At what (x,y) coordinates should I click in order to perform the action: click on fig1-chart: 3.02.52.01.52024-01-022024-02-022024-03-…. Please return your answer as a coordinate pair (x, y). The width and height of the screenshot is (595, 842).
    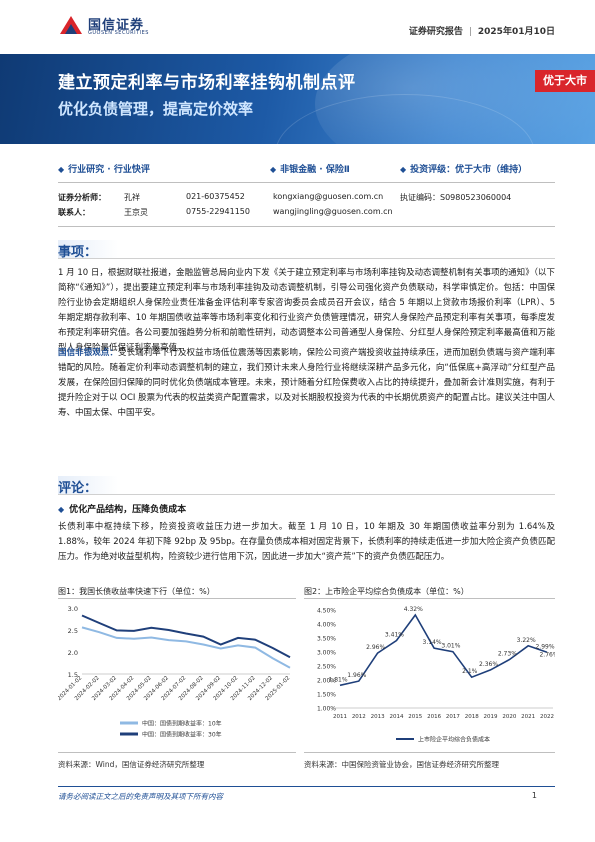
    Looking at the image, I should click on (174, 672).